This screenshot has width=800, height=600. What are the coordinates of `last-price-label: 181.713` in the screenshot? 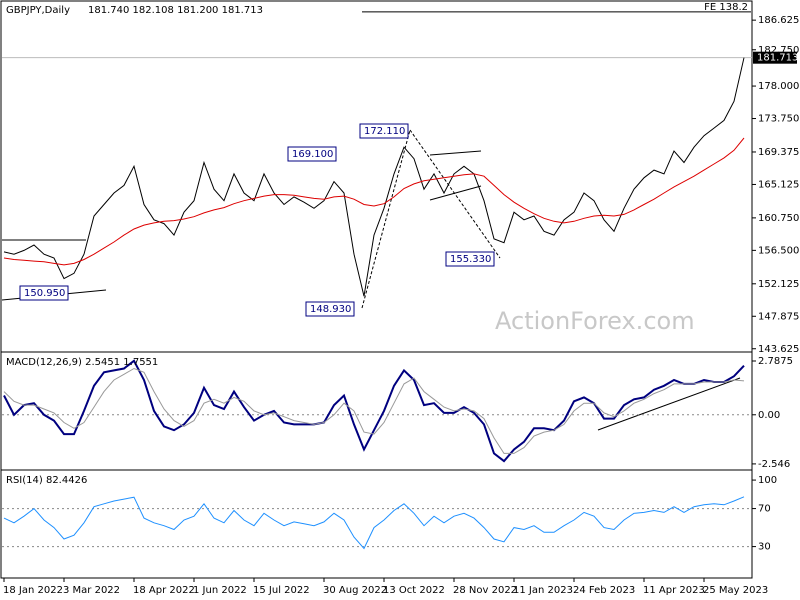 It's located at (777, 58).